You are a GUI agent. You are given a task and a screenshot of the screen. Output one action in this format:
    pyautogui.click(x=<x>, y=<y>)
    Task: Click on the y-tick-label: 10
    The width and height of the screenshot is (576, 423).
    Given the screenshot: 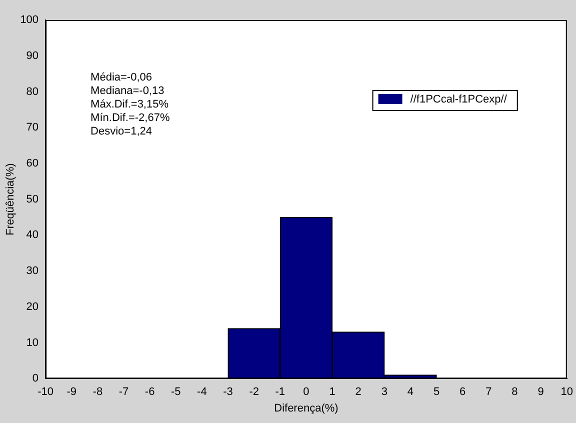 What is the action you would take?
    pyautogui.click(x=32, y=342)
    